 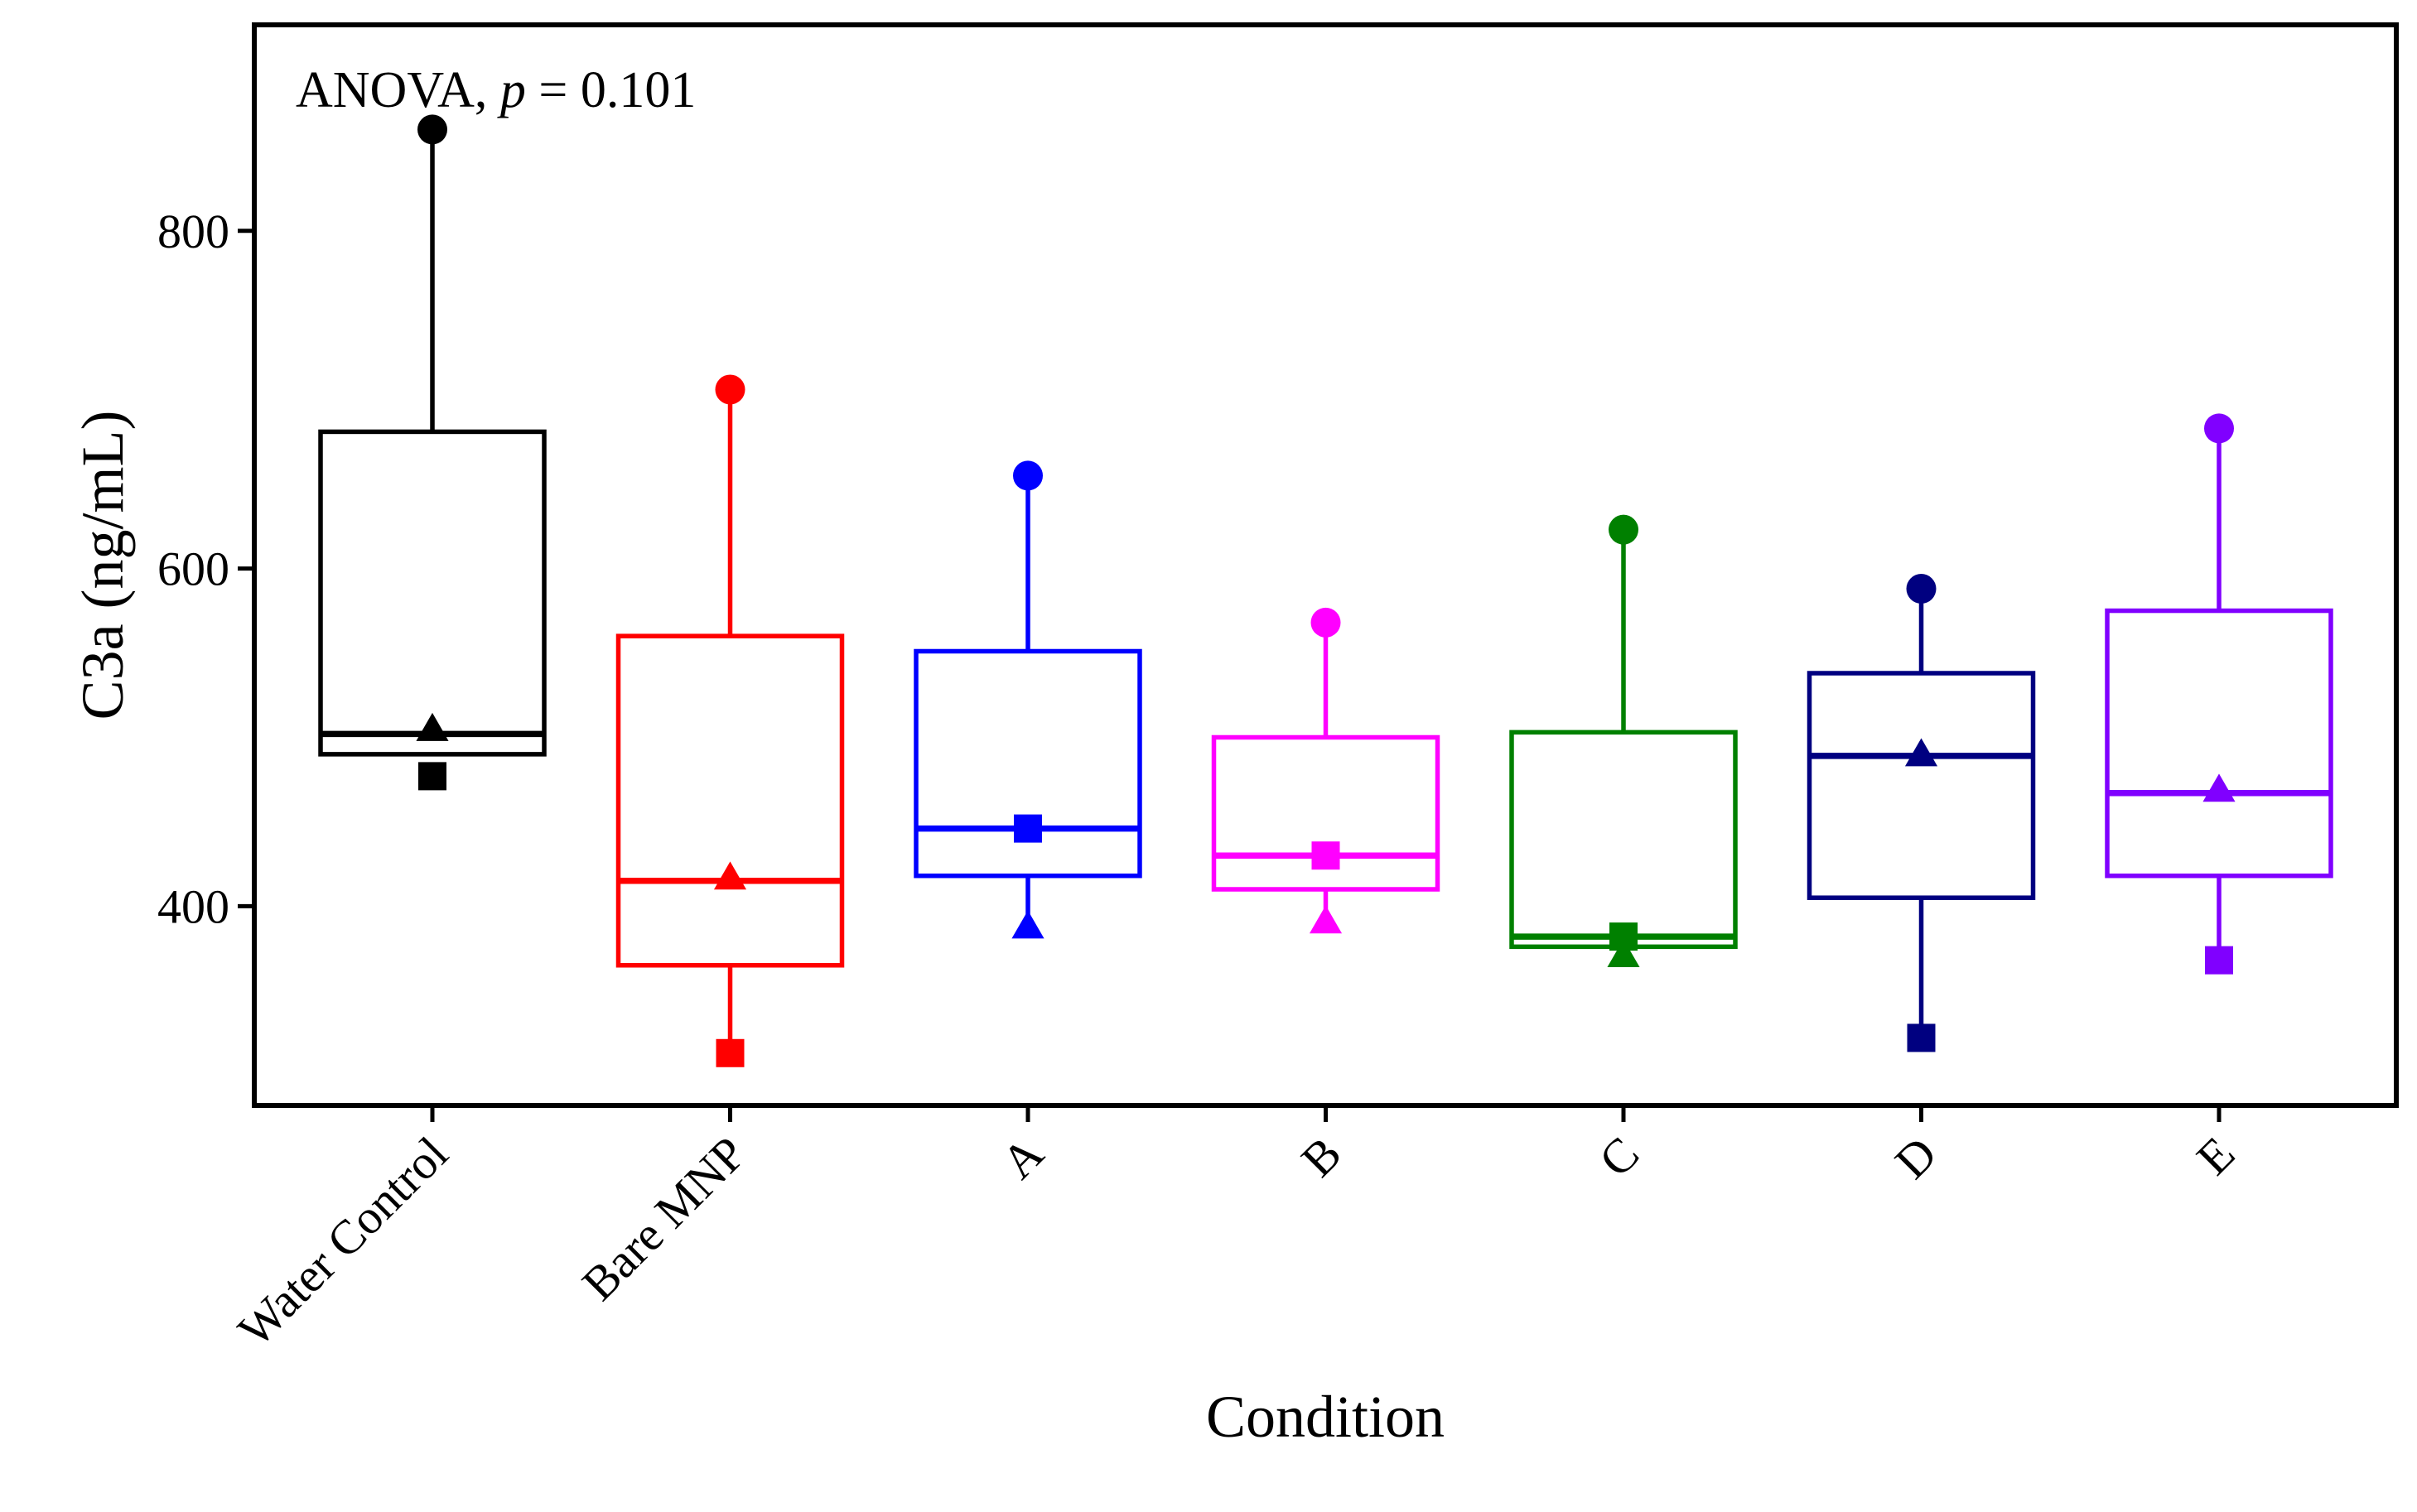 What do you see at coordinates (1619, 1156) in the screenshot?
I see `x-tick-label-4: C` at bounding box center [1619, 1156].